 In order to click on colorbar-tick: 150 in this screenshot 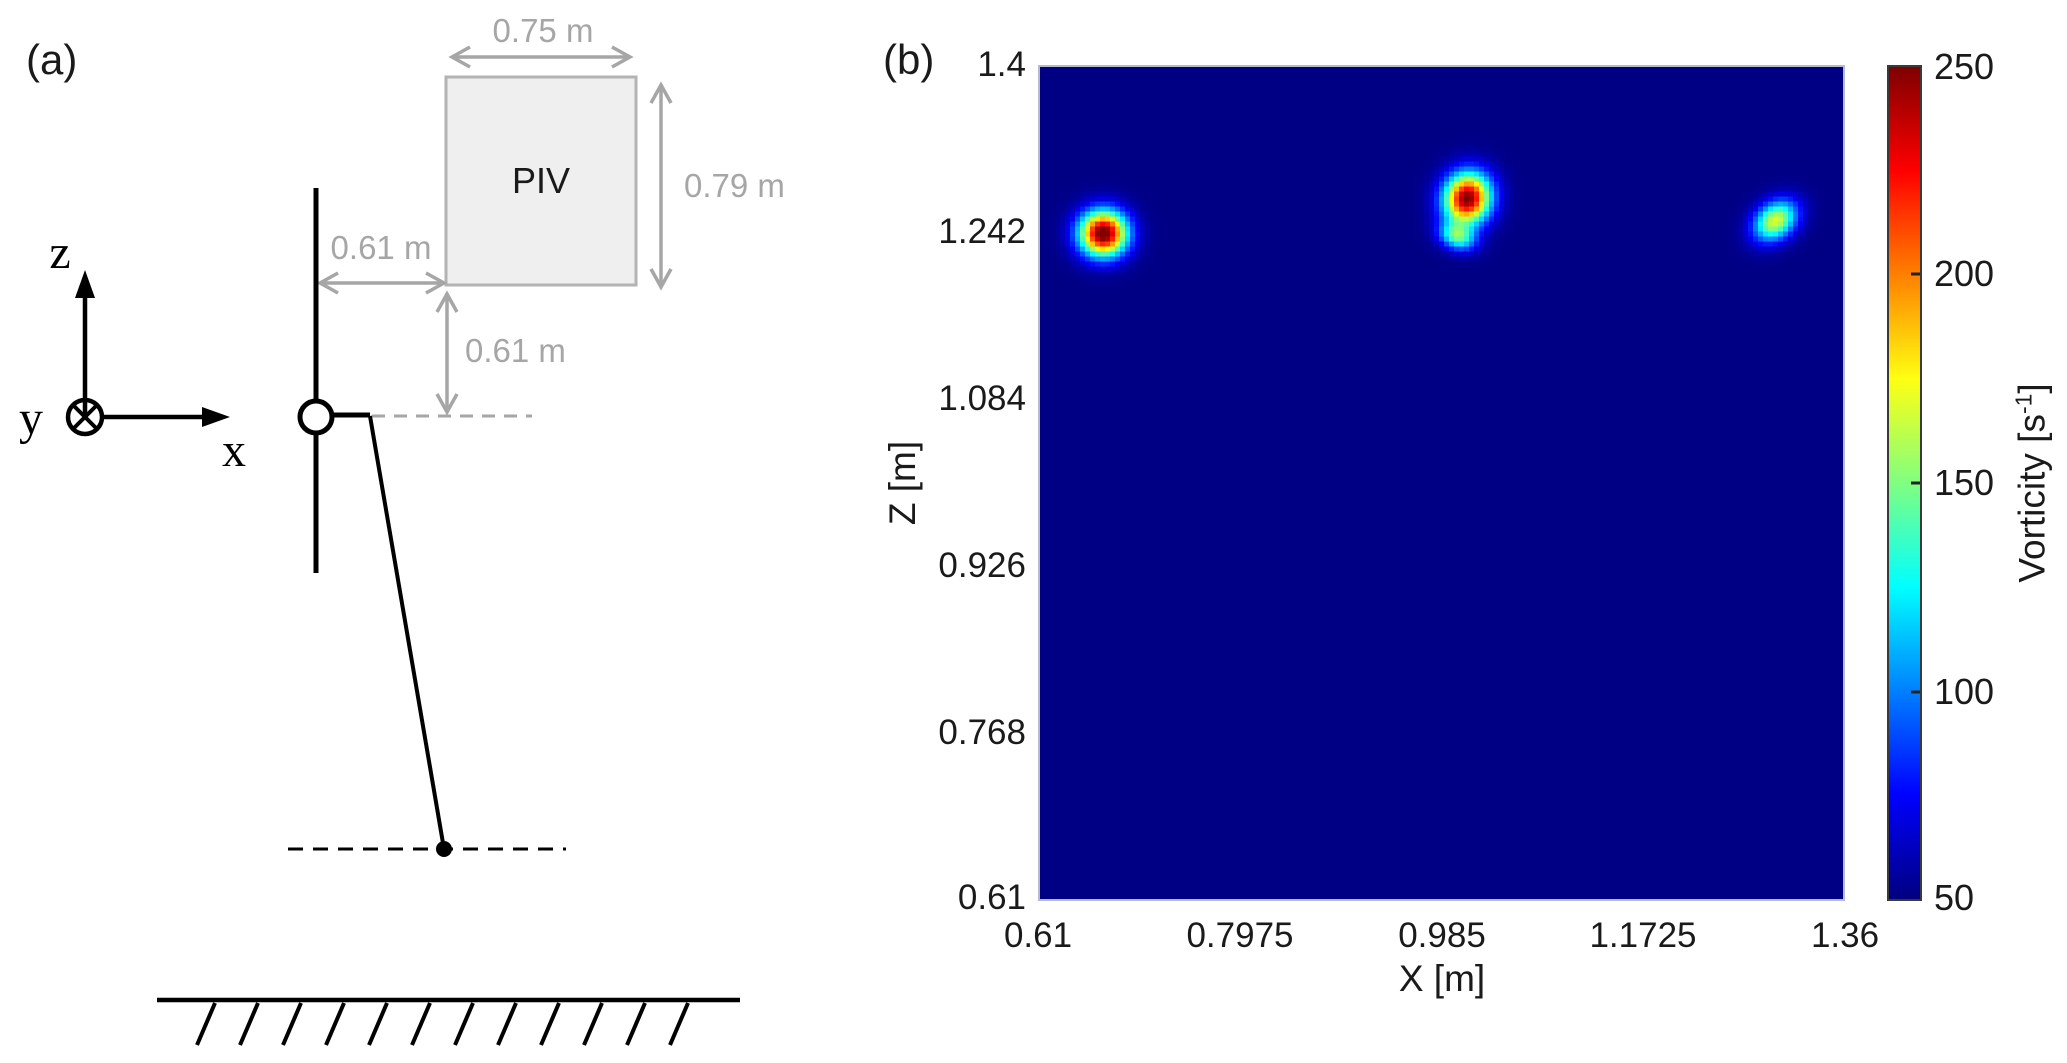, I will do `click(1964, 482)`.